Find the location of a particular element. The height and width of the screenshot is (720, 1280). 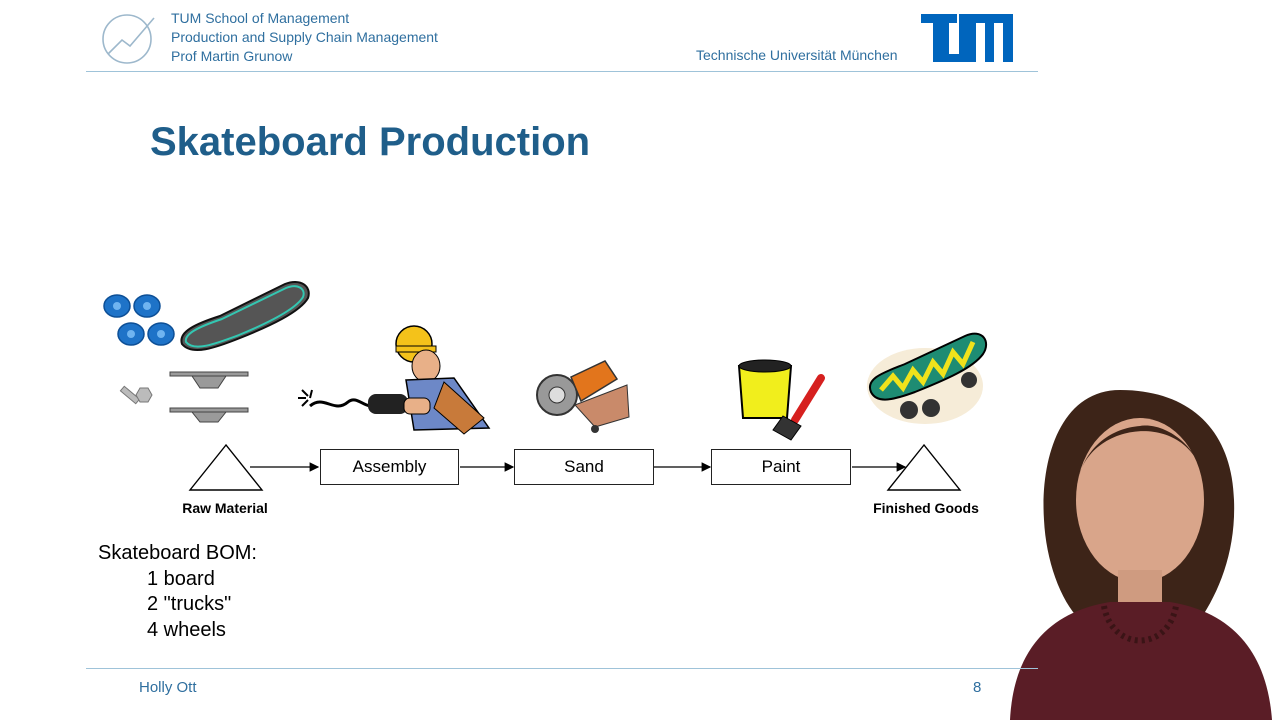

bom-item: 2 "trucks" is located at coordinates (177, 605).